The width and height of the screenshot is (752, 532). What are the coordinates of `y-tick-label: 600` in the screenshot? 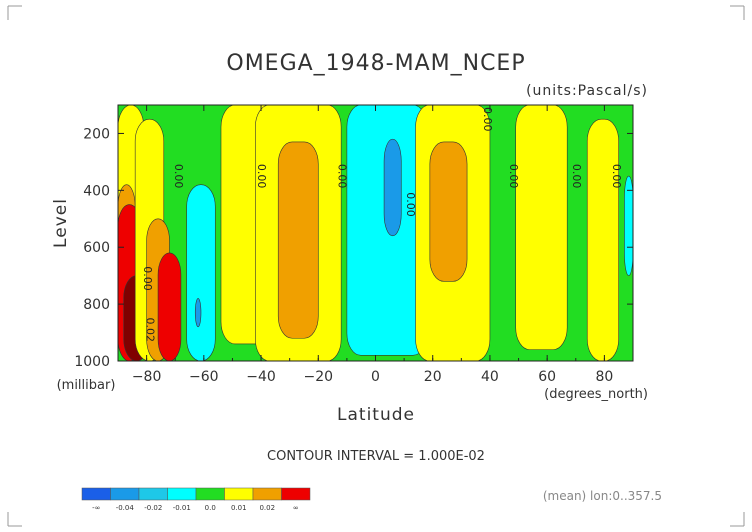 It's located at (96, 248).